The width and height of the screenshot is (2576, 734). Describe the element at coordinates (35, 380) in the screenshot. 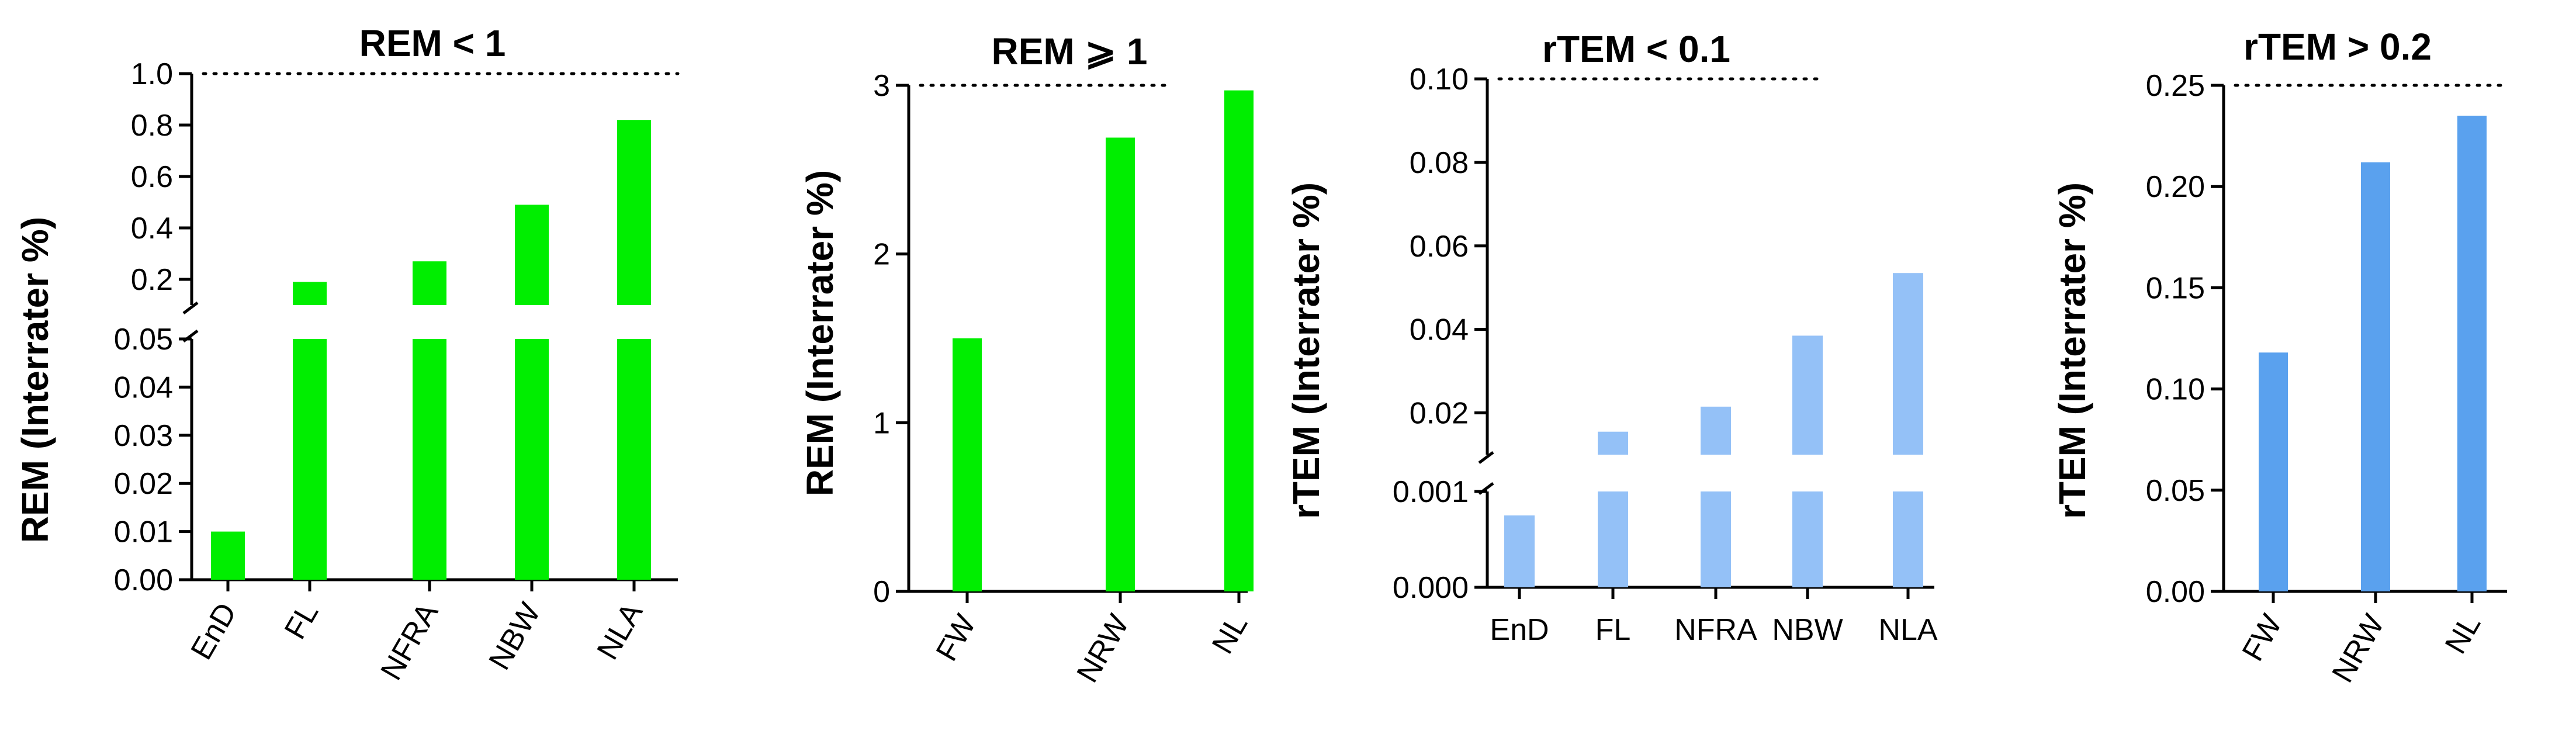

I see `panel1-ylabel: REM (Interrater %)` at that location.